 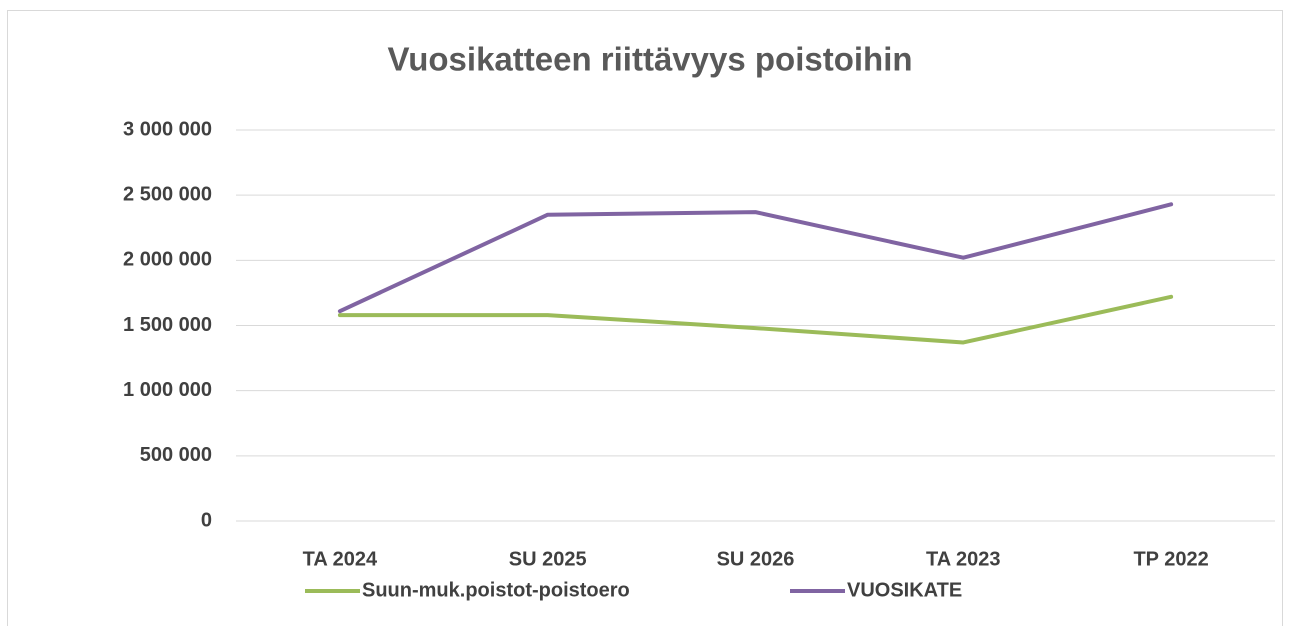 I want to click on y-tick-label: 2 500 000, so click(x=167, y=194).